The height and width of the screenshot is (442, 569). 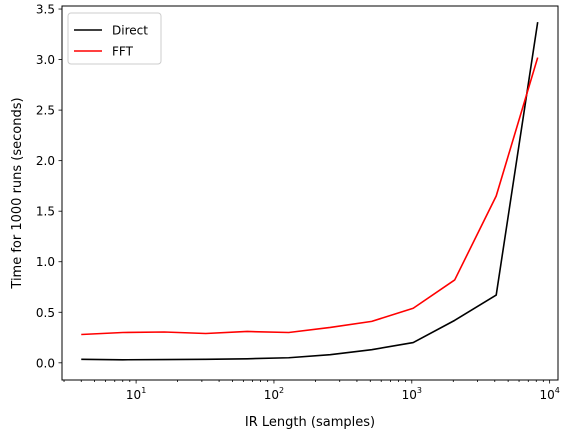 I want to click on y-tick-label: 1.5, so click(x=45, y=212).